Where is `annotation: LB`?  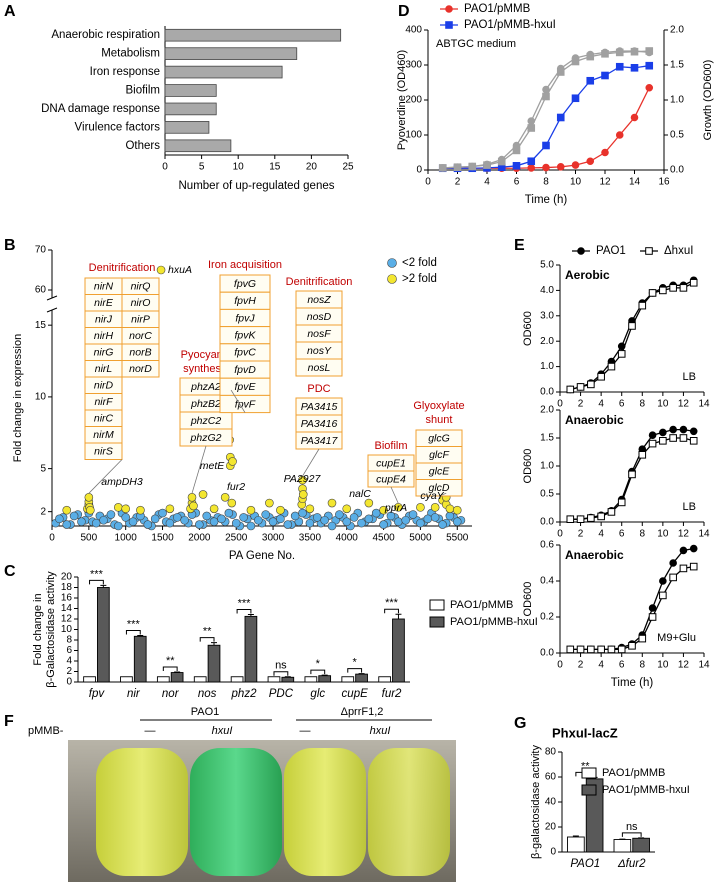 annotation: LB is located at coordinates (689, 377).